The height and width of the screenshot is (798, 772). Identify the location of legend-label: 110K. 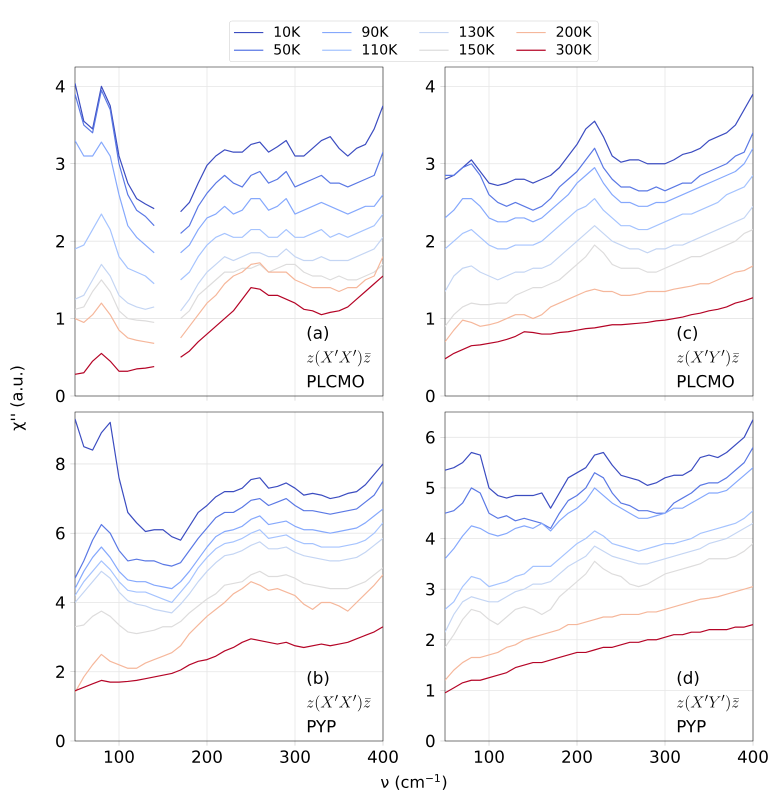
(380, 49).